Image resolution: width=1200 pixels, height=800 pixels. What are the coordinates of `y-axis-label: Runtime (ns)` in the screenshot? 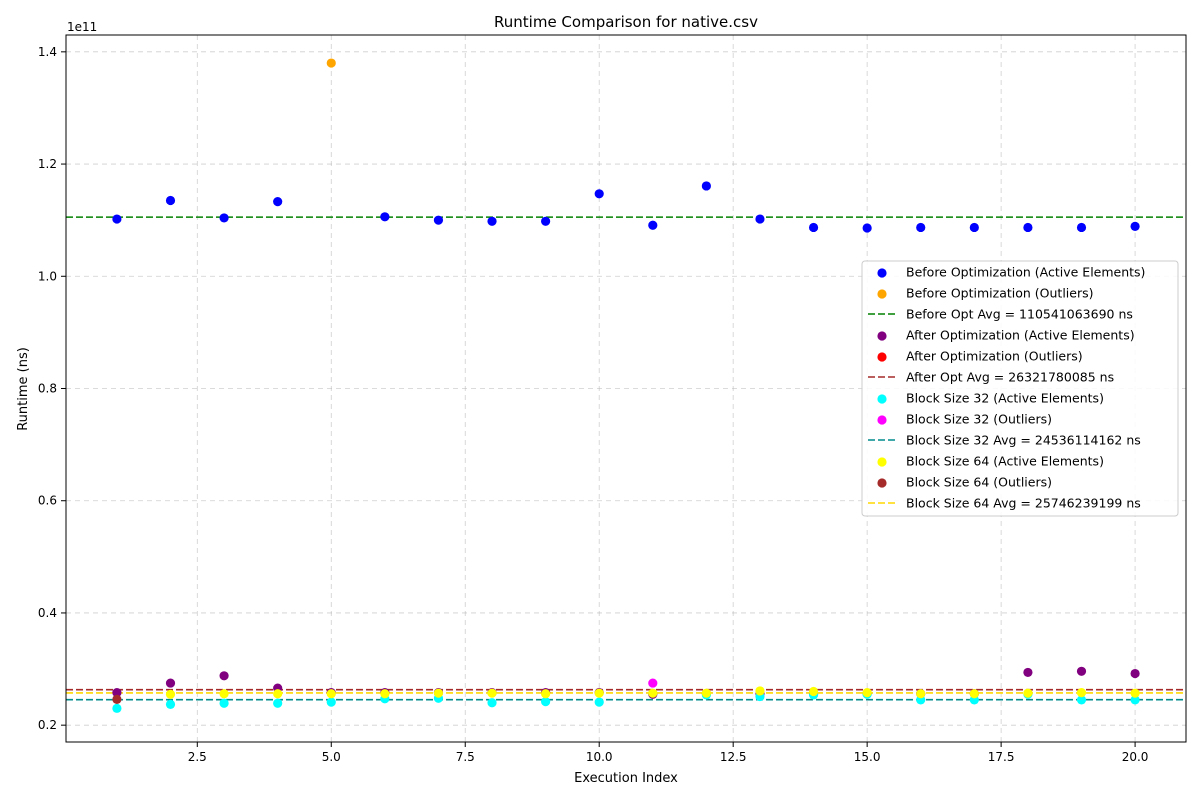 It's located at (23, 389).